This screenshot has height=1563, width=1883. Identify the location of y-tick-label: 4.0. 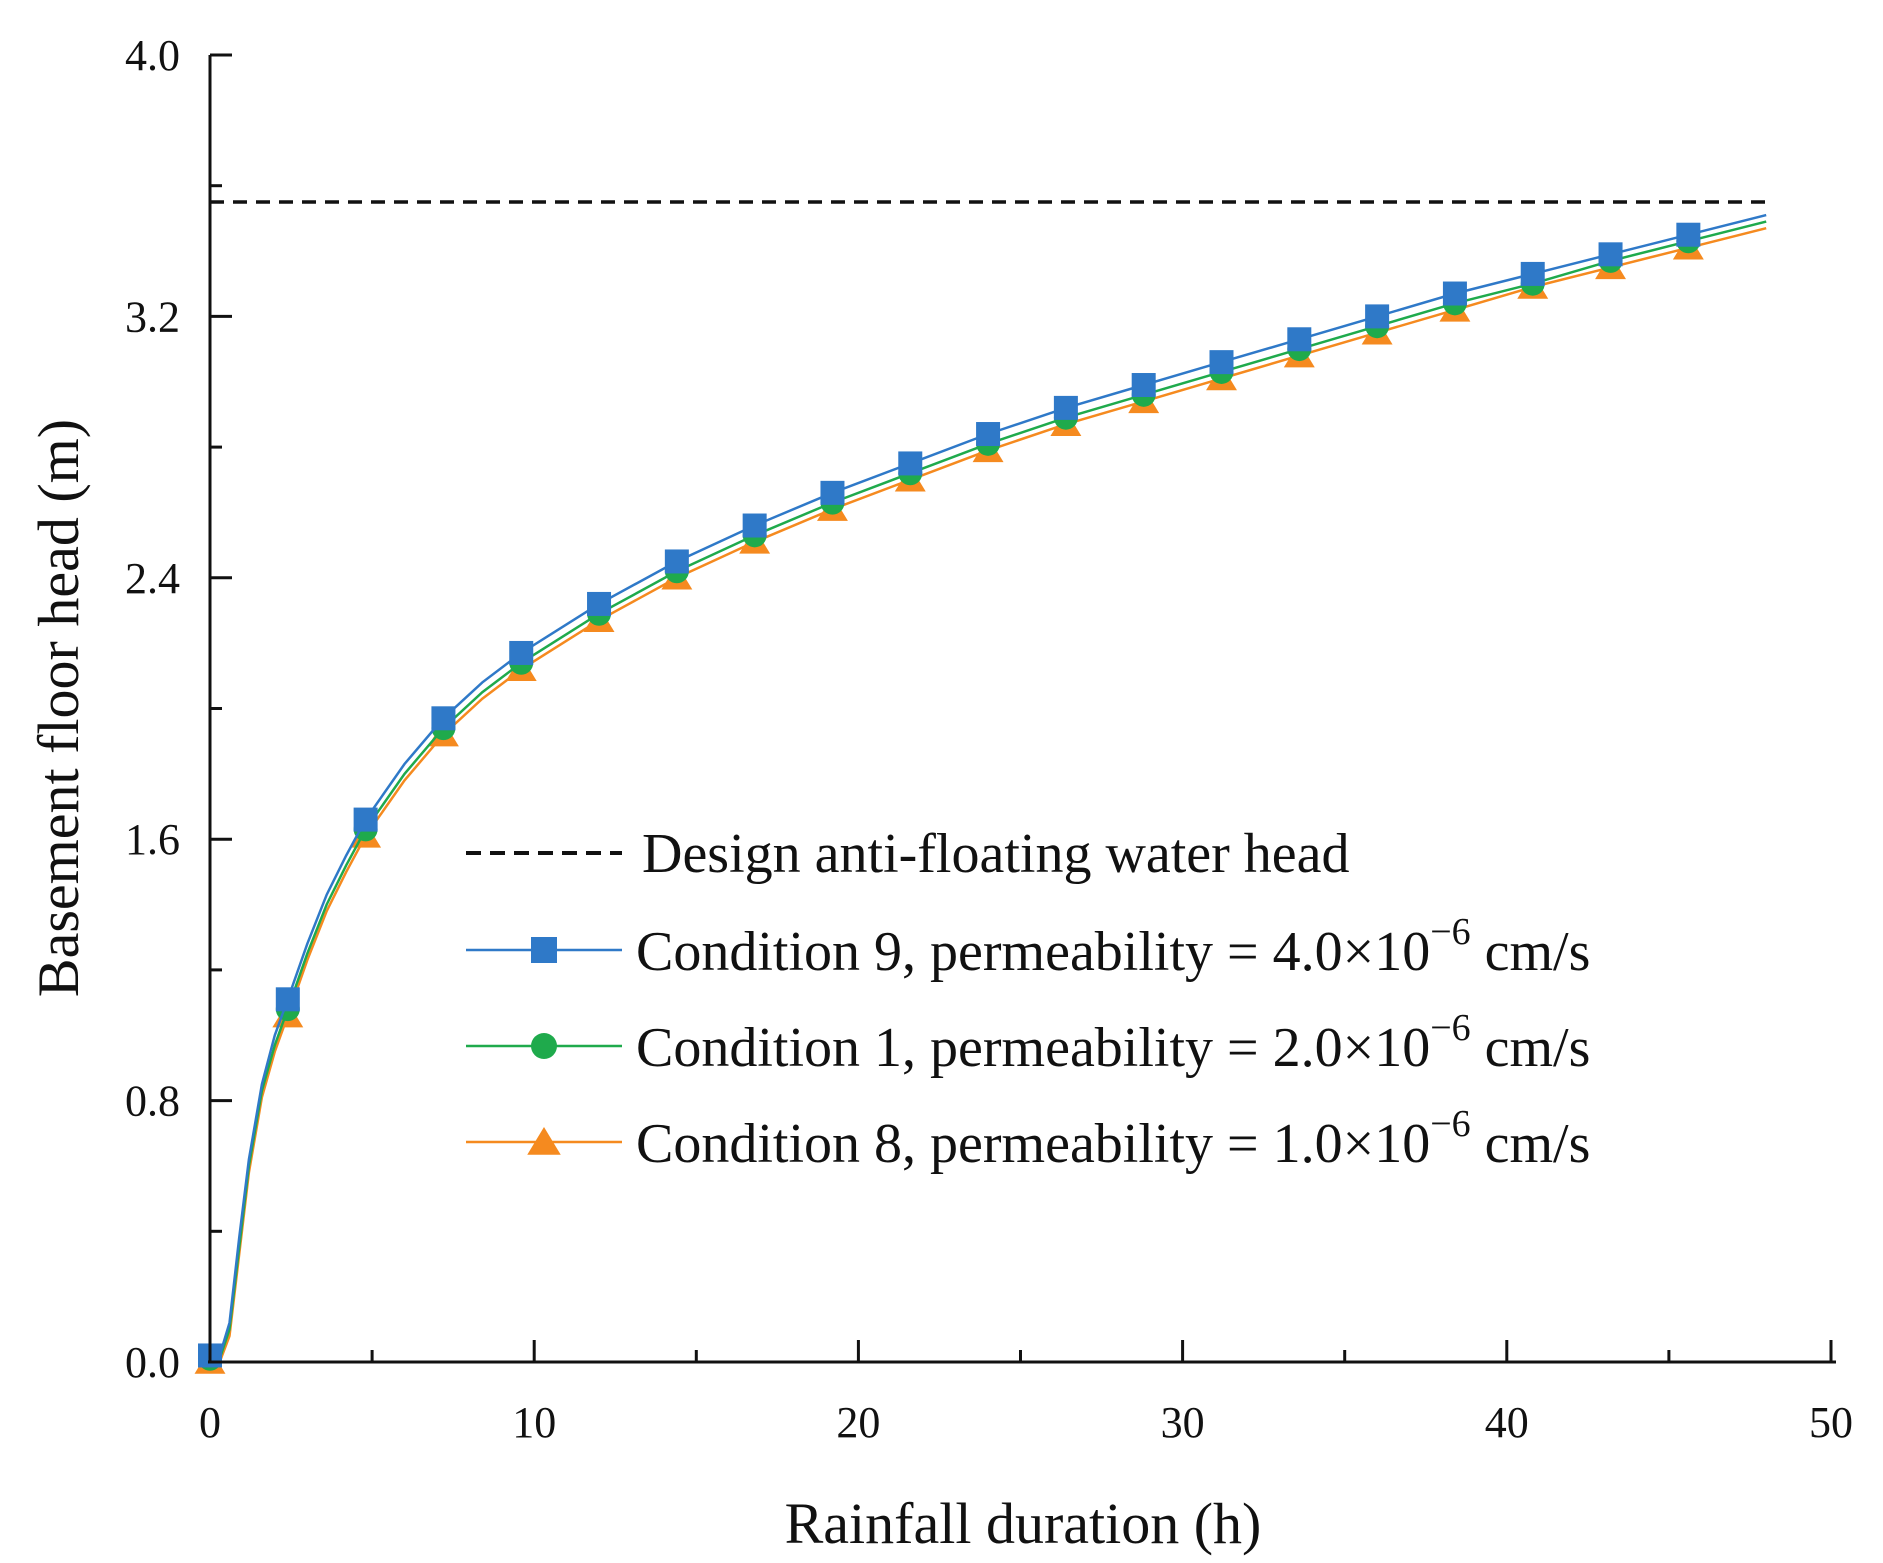
(152, 55).